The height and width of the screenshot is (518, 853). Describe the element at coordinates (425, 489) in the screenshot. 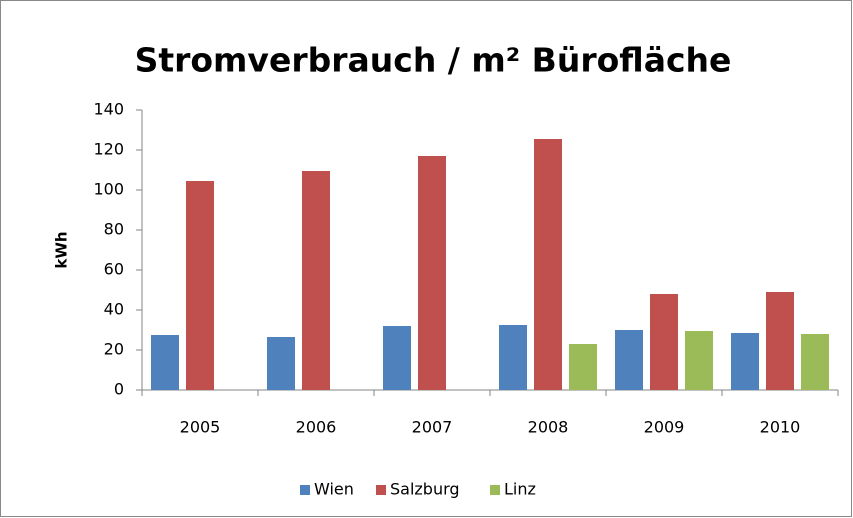

I see `legend-label: Salzburg` at that location.